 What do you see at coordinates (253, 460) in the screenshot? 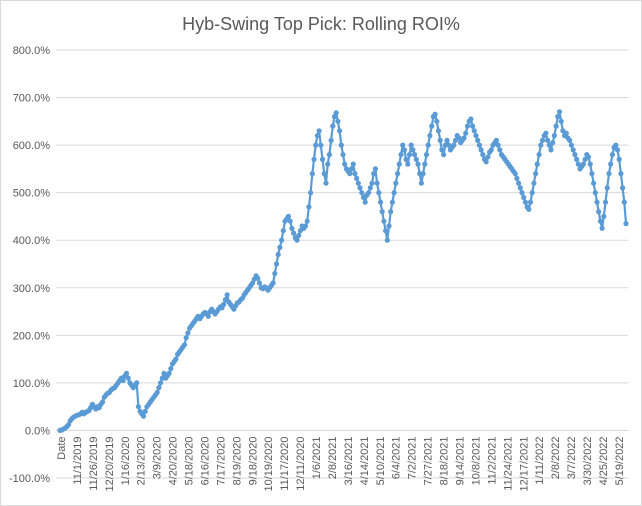
I see `x-tick-label: 9/18/2020` at bounding box center [253, 460].